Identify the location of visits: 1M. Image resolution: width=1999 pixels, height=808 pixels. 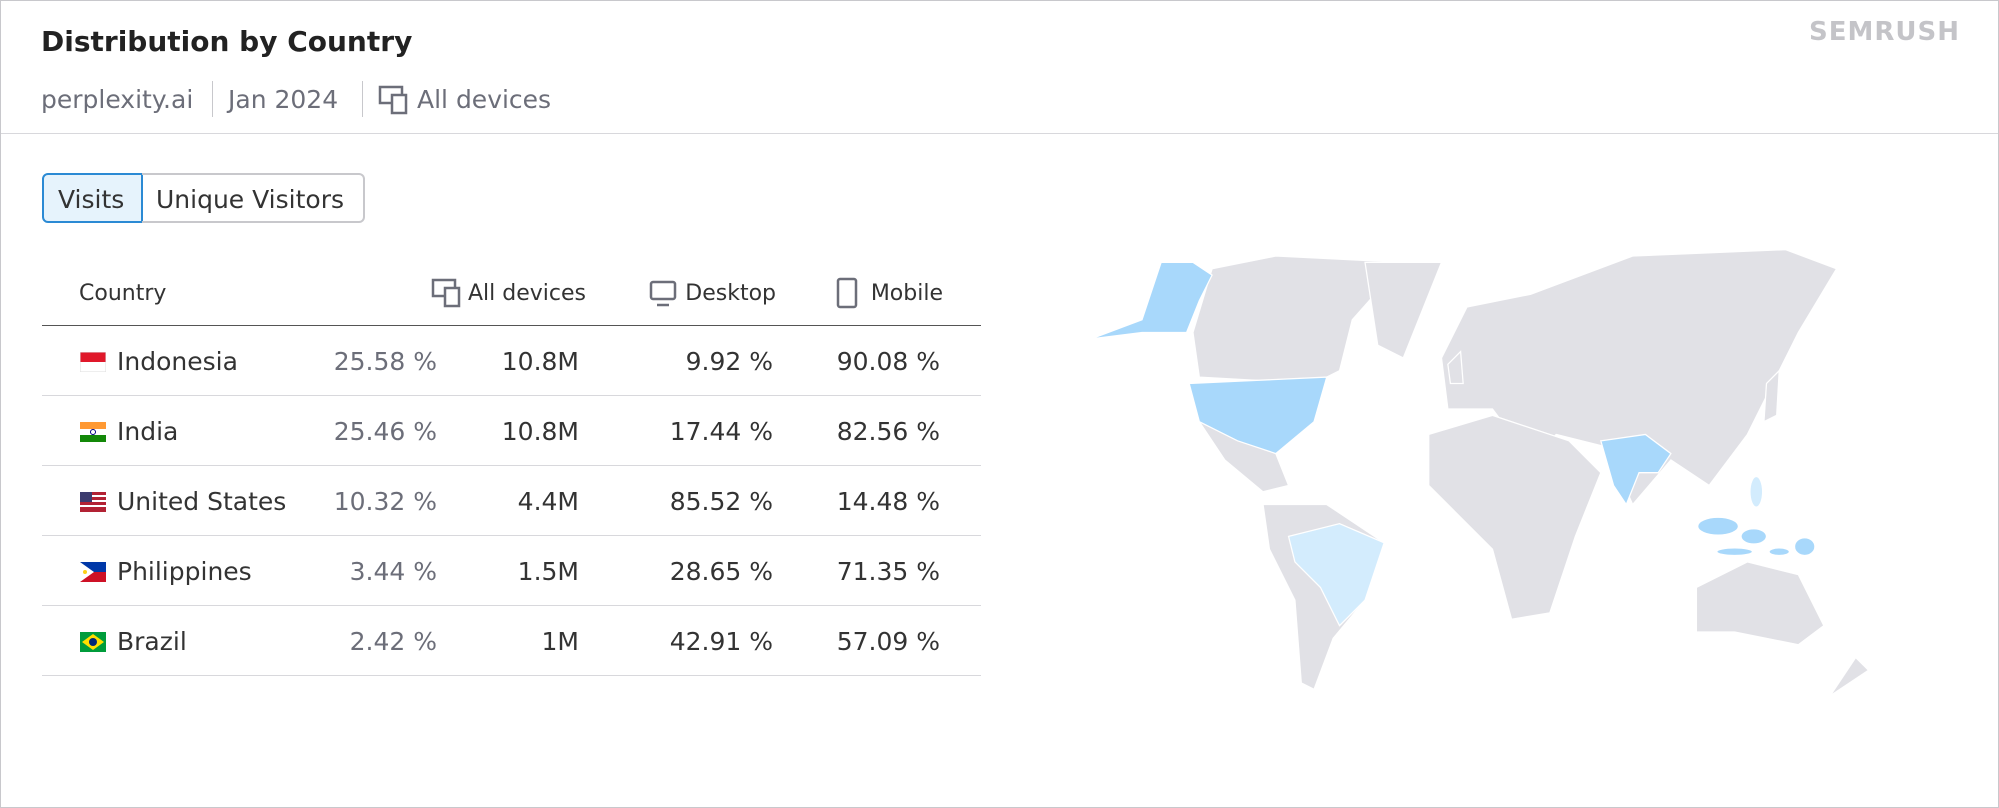
(560, 641).